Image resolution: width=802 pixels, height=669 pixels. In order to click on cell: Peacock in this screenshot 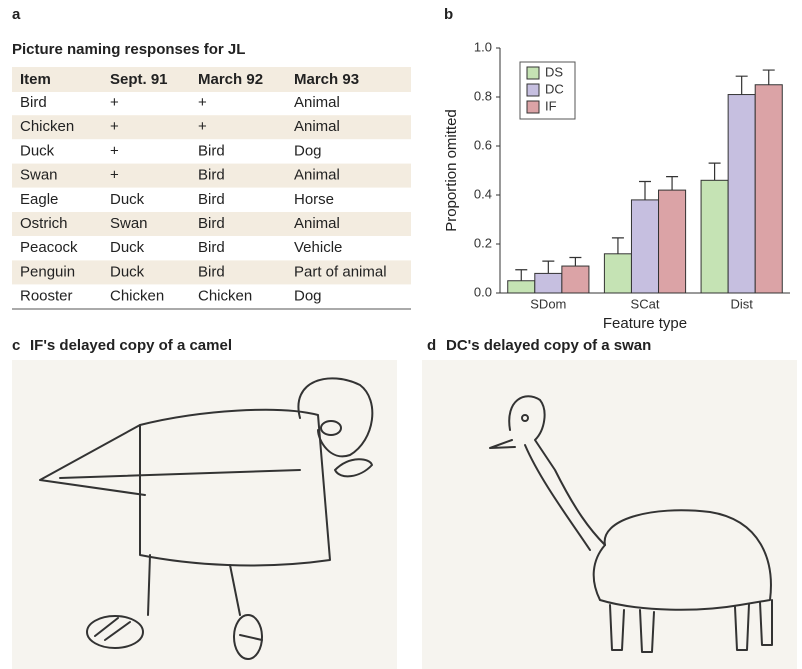, I will do `click(49, 247)`.